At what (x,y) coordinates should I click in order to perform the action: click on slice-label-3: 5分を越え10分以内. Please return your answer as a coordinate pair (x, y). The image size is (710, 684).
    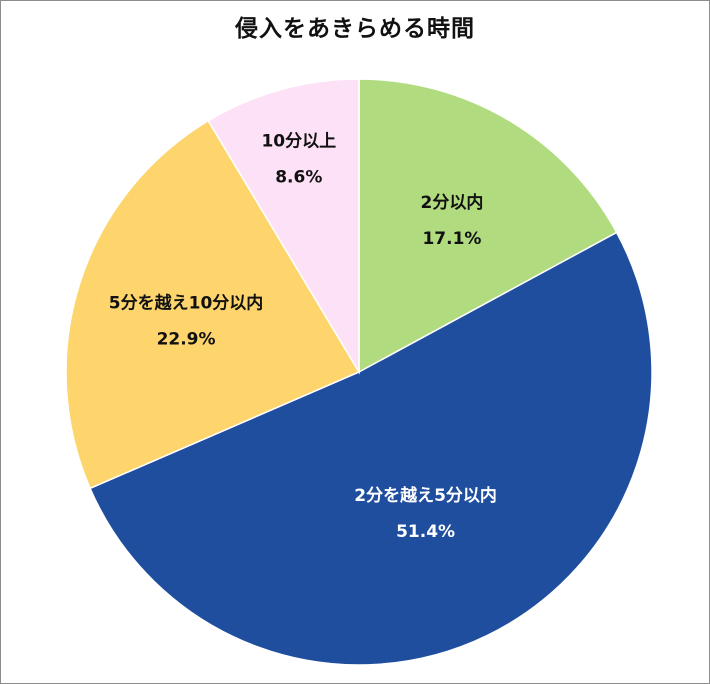
    Looking at the image, I should click on (186, 302).